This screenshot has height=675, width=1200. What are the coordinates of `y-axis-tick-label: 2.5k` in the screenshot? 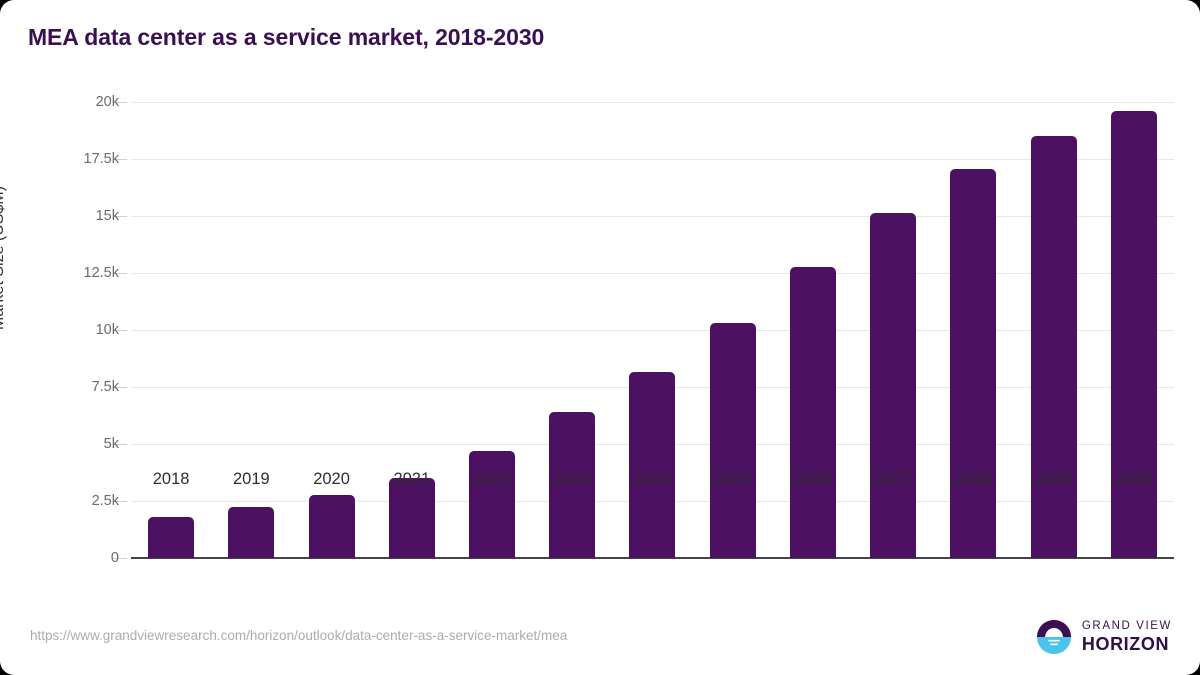 It's located at (105, 501).